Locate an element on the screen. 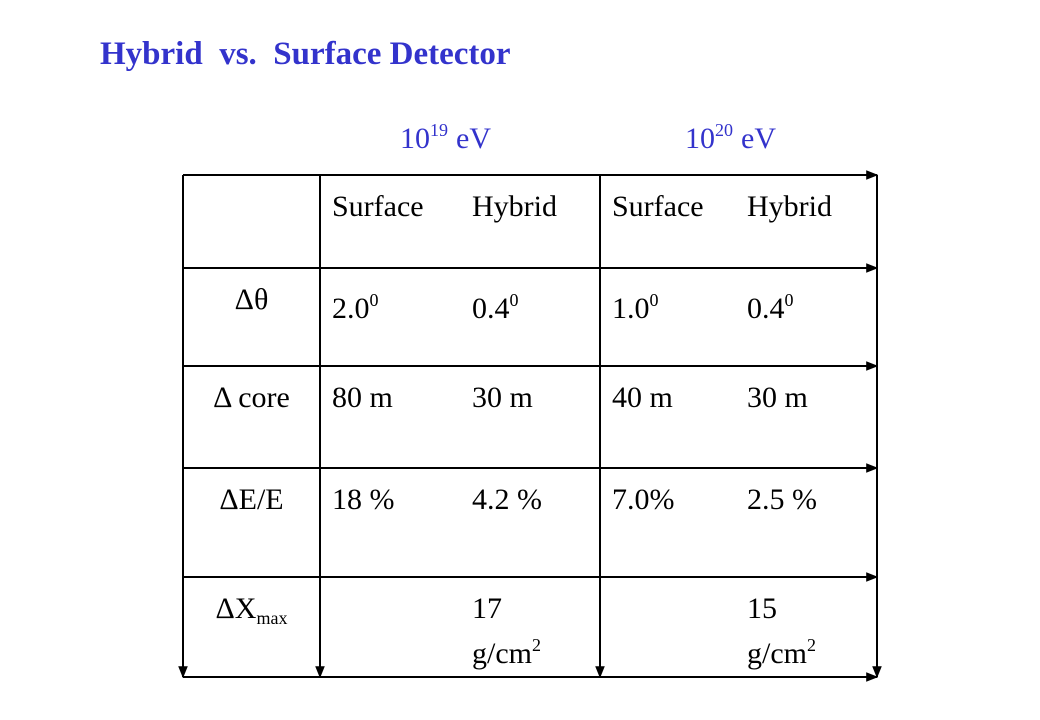 The image size is (1040, 720). cell-text: Δθ is located at coordinates (251, 299).